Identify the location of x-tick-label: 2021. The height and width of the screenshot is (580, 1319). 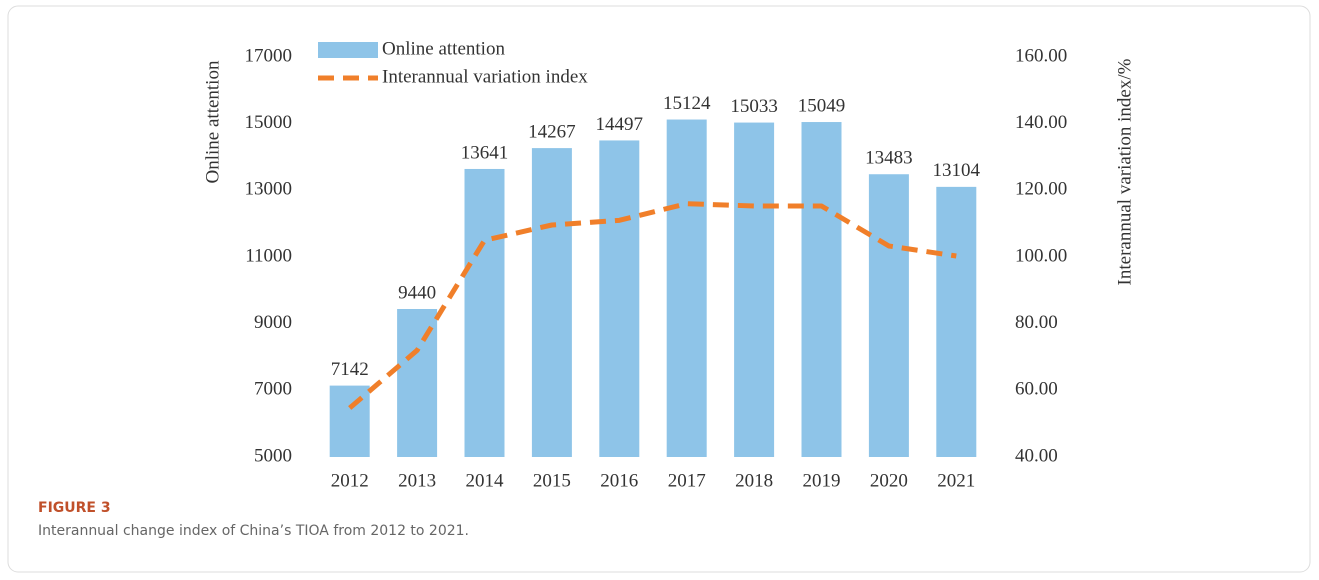
(956, 480).